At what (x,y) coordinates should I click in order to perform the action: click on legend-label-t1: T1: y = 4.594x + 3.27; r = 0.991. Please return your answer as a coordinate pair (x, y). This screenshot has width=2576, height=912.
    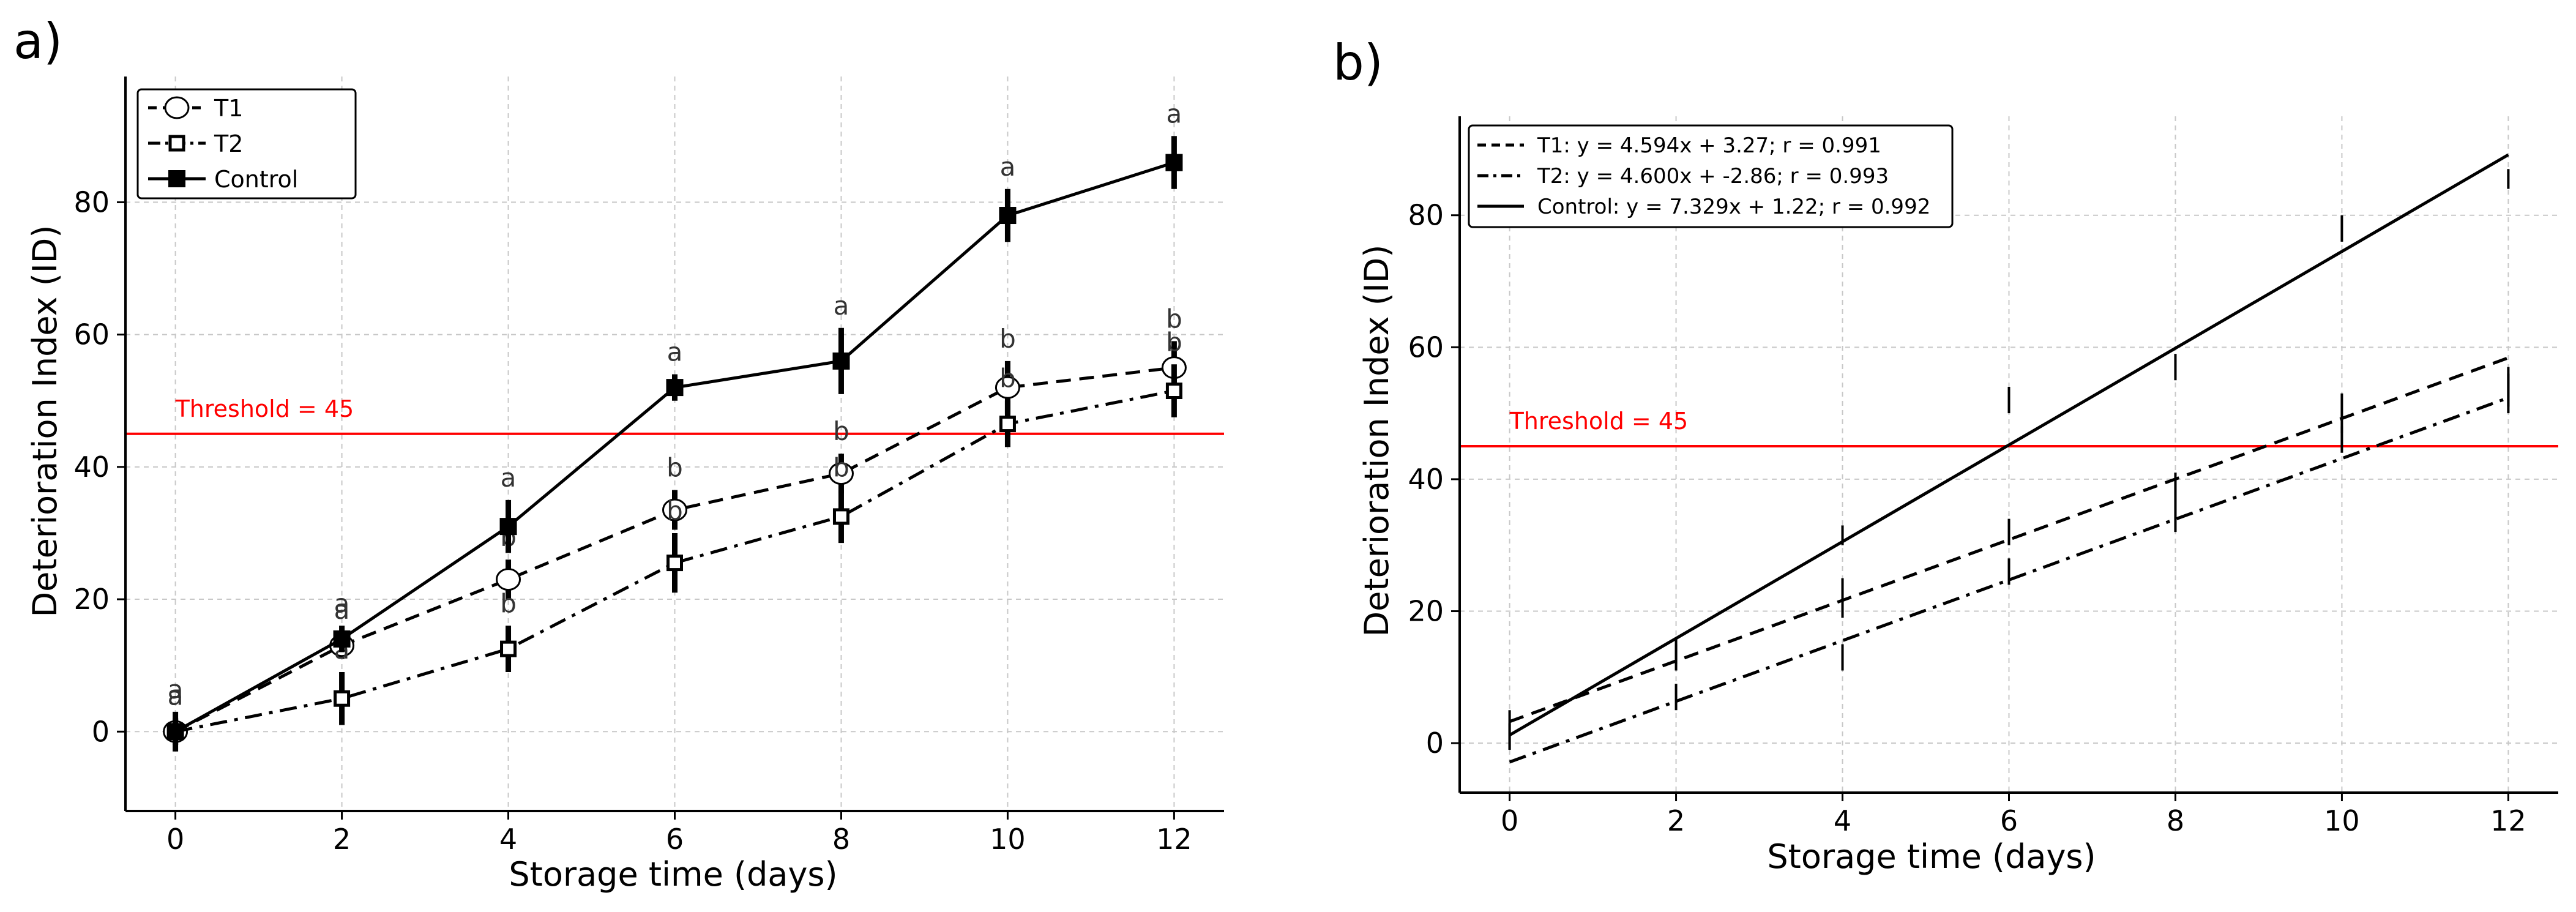
    Looking at the image, I should click on (1709, 145).